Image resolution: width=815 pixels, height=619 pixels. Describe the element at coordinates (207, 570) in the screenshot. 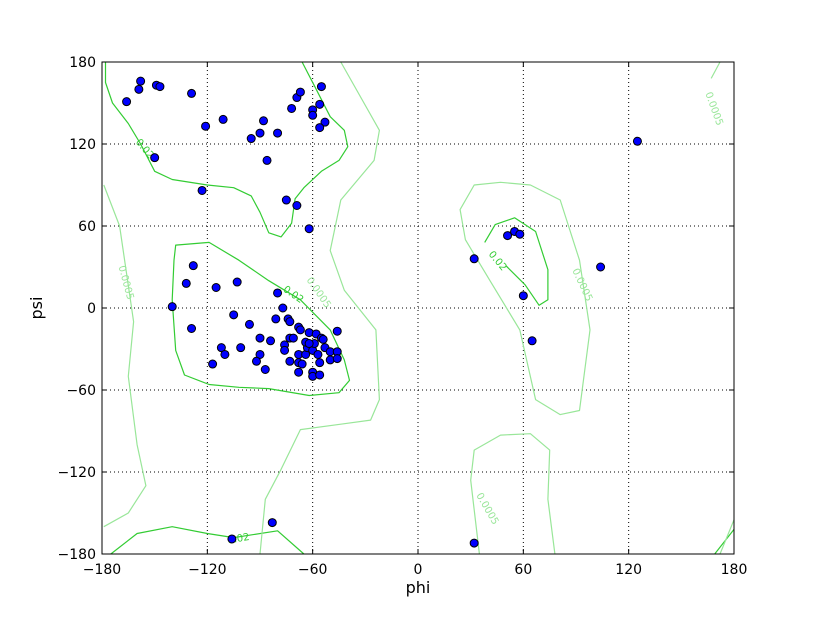

I see `x-tick-label: −120` at that location.